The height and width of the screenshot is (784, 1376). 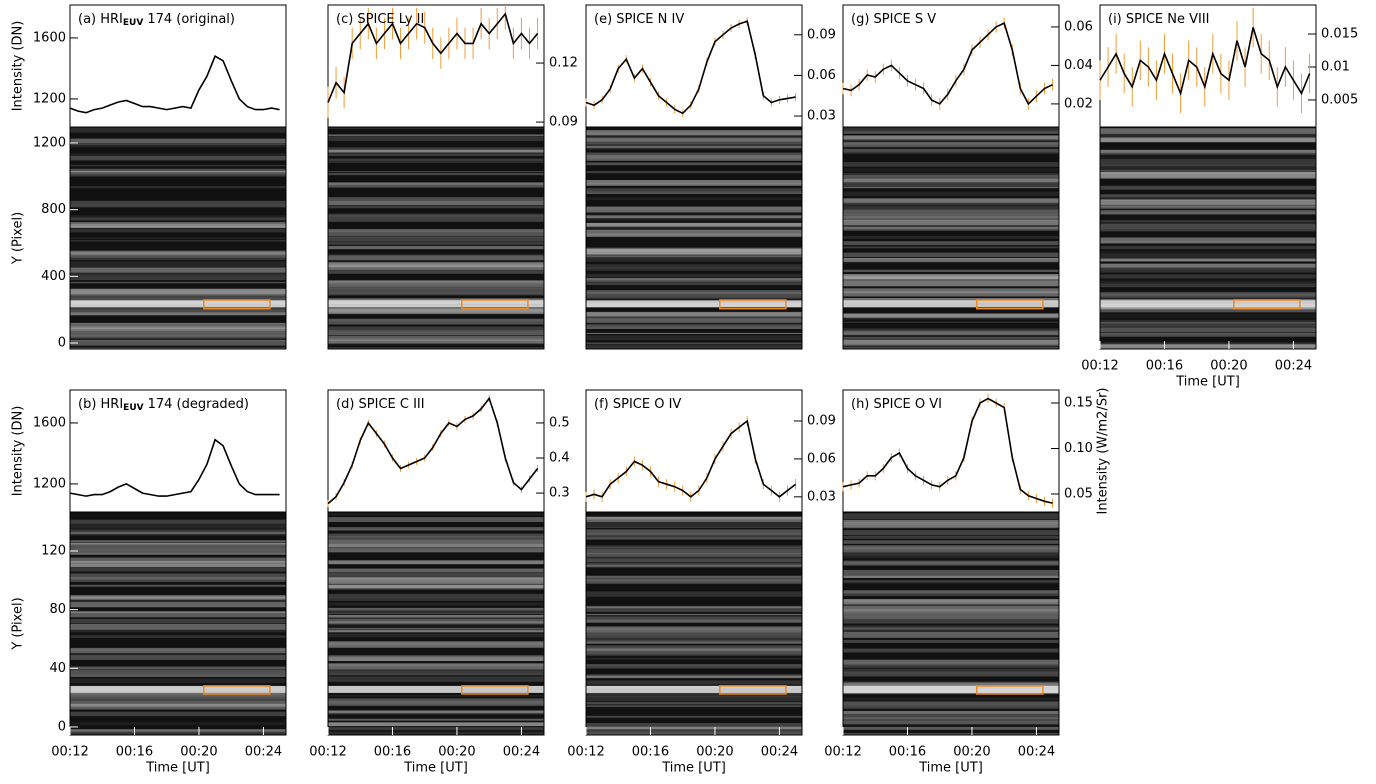 What do you see at coordinates (49, 37) in the screenshot?
I see `y-tick-label: 1600` at bounding box center [49, 37].